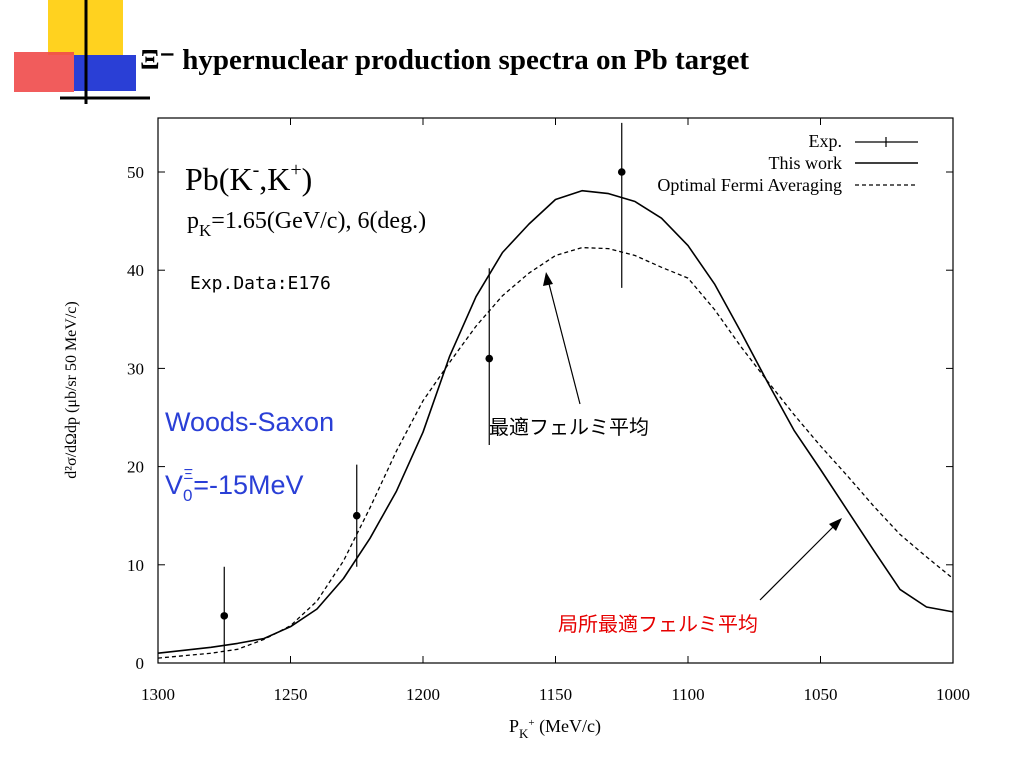  I want to click on y-axis-label: d²σ/dΩdp (μb/sr 50 MeV/c), so click(71, 389).